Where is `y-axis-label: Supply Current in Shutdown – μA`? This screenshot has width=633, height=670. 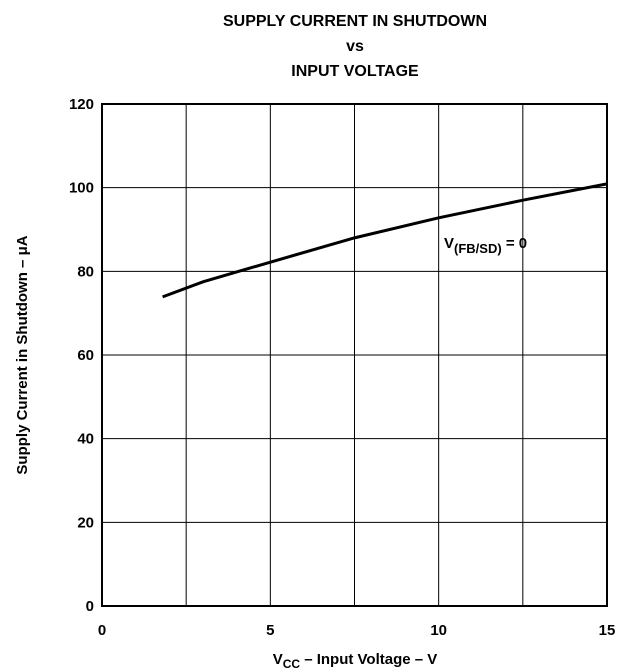
y-axis-label: Supply Current in Shutdown – μA is located at coordinates (22, 354).